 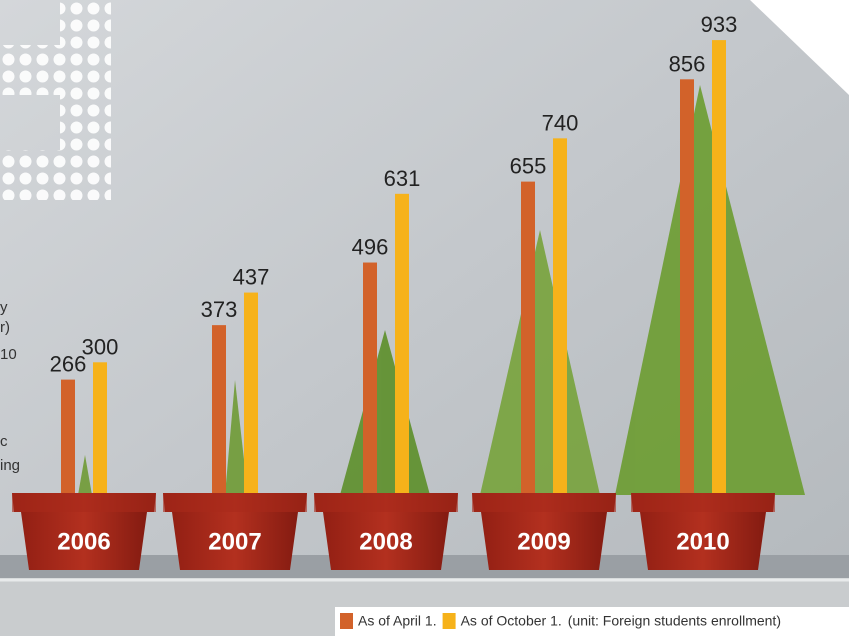 I want to click on value-label: 266, so click(x=68, y=364).